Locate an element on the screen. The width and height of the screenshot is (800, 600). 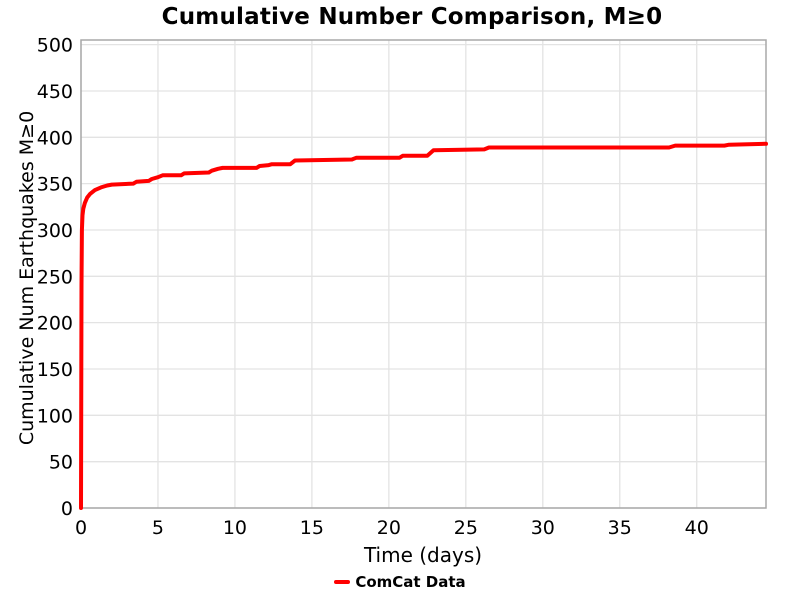
x-tick-label: 0 is located at coordinates (81, 528).